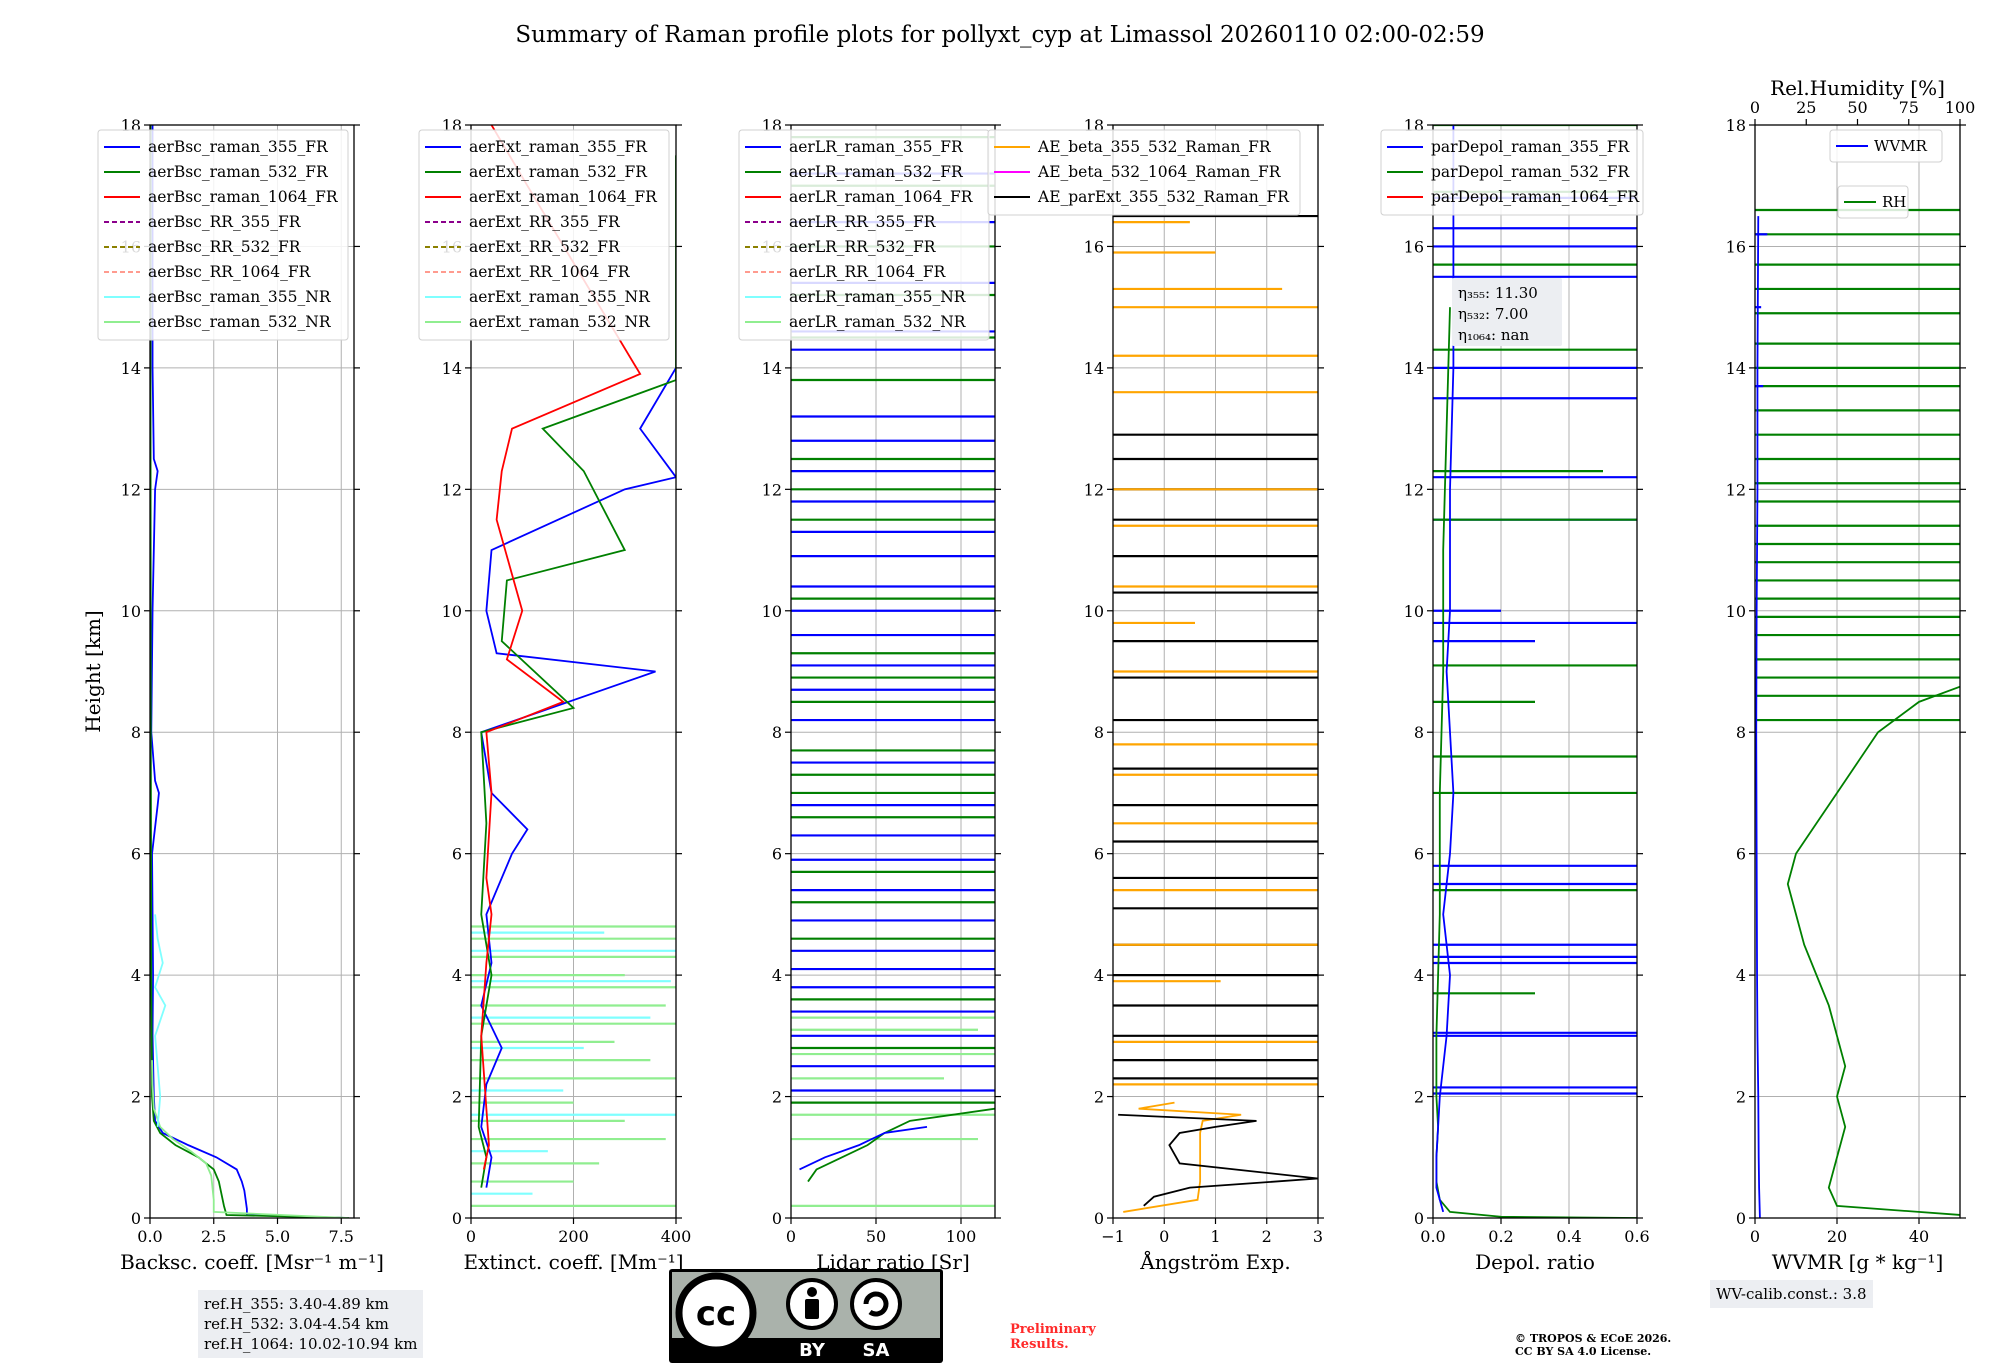  I want to click on x-tick-label: 3, so click(1318, 1236).